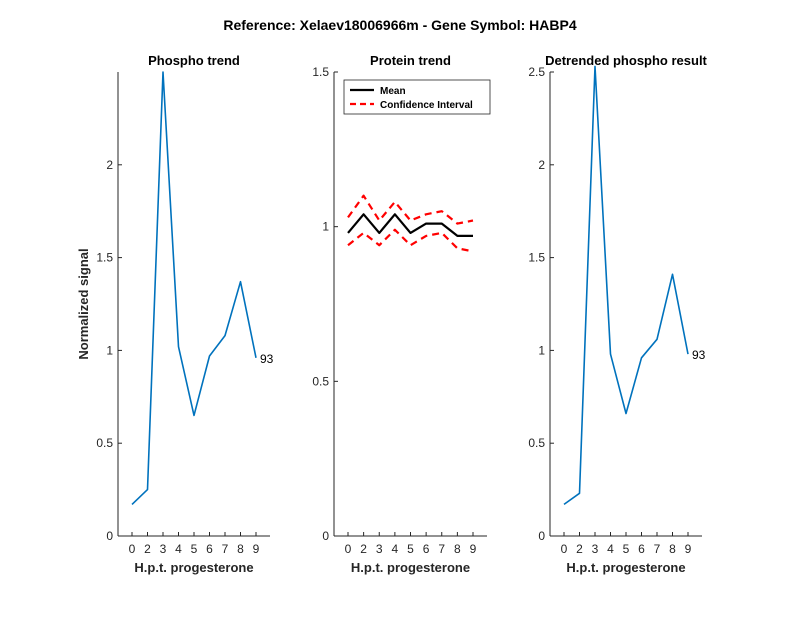 The height and width of the screenshot is (618, 800). What do you see at coordinates (83, 303) in the screenshot?
I see `y-axis-label: Normalized signal` at bounding box center [83, 303].